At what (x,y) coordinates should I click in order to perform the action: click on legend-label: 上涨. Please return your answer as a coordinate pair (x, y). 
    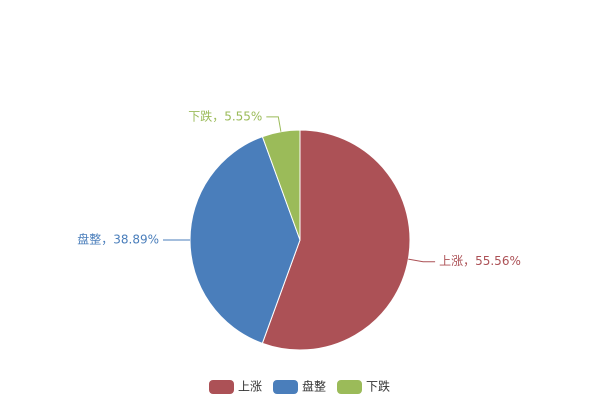
    Looking at the image, I should click on (250, 386).